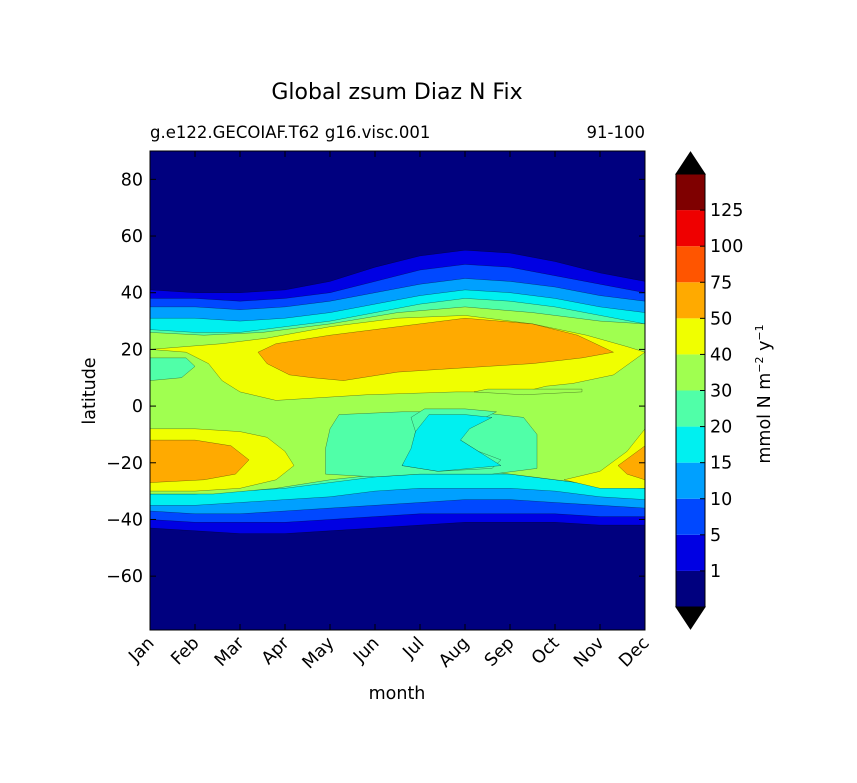 The width and height of the screenshot is (857, 783). What do you see at coordinates (546, 651) in the screenshot?
I see `x-tick-label-oct: Oct` at bounding box center [546, 651].